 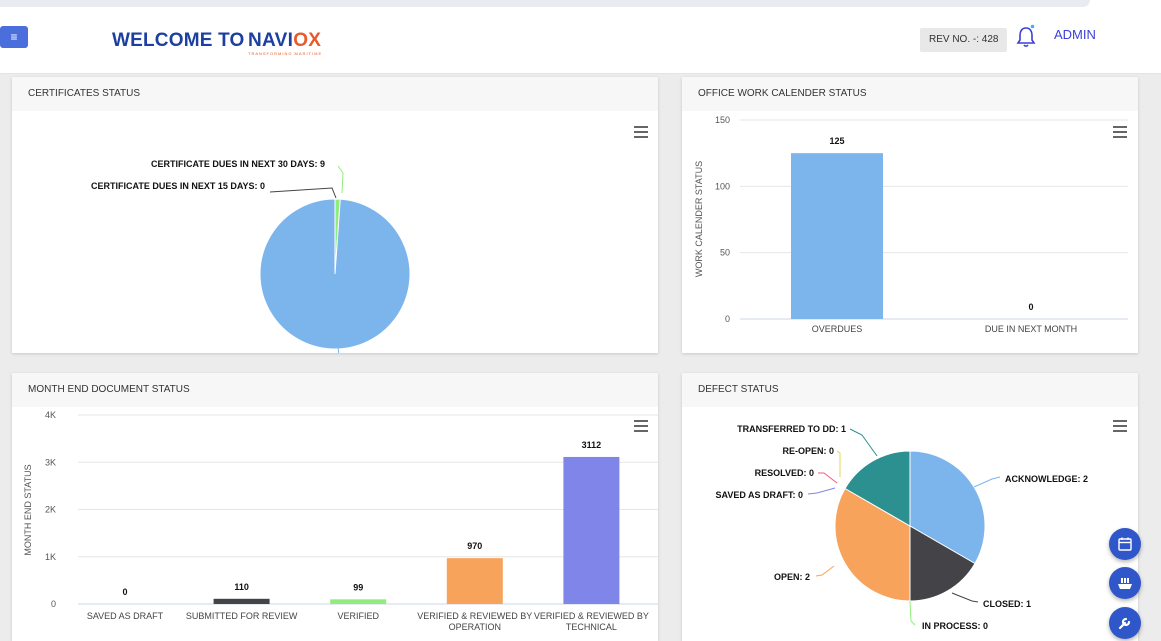 What do you see at coordinates (307, 40) in the screenshot?
I see `brand-ox: OX` at bounding box center [307, 40].